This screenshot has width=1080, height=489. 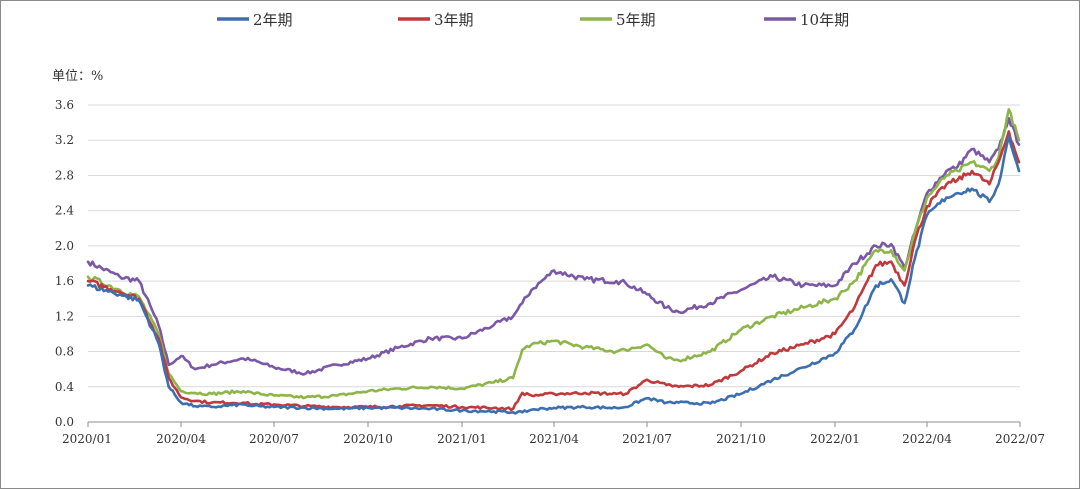 I want to click on y-tick-label: 0.4, so click(x=64, y=387).